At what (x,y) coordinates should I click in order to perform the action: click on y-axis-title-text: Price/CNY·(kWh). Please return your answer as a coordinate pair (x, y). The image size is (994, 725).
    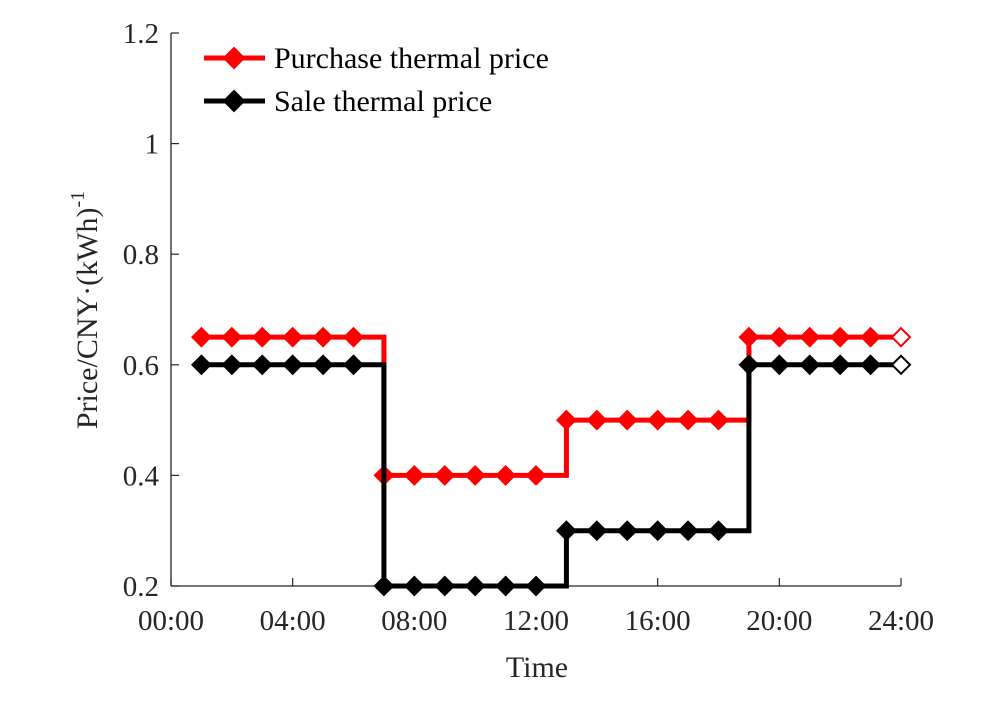
    Looking at the image, I should click on (87, 319).